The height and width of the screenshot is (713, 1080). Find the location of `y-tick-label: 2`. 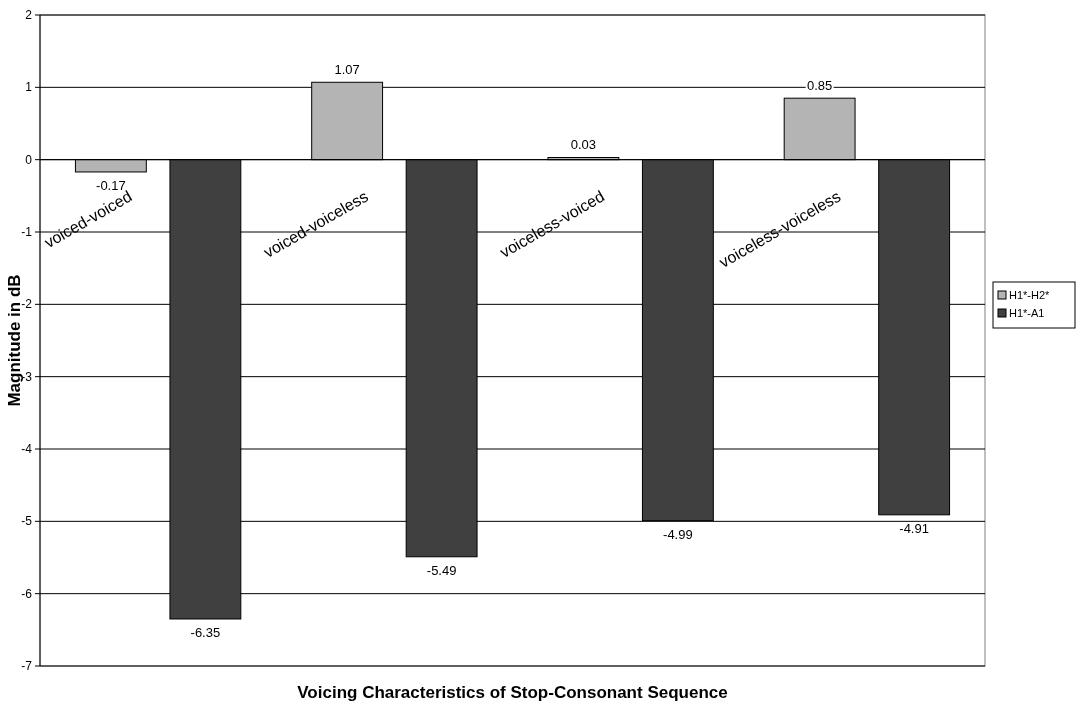

y-tick-label: 2 is located at coordinates (29, 15).